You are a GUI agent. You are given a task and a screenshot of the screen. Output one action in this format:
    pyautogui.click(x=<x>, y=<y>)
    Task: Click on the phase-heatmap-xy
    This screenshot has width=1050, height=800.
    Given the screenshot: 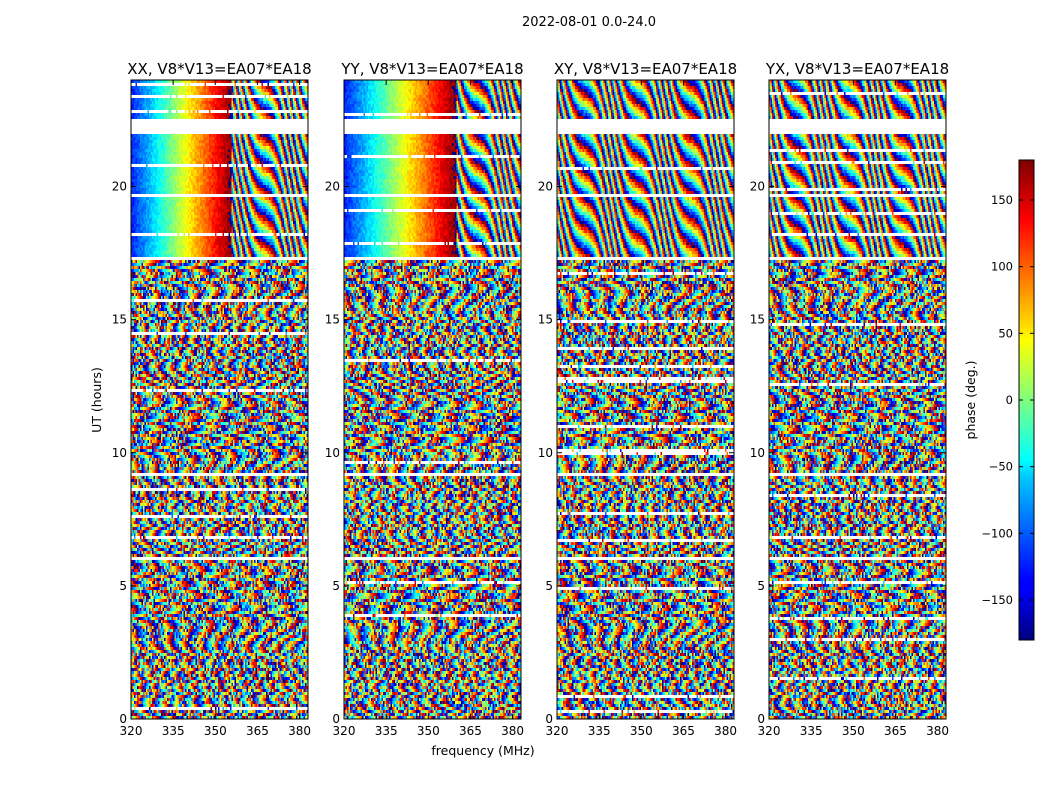 What is the action you would take?
    pyautogui.click(x=645, y=399)
    